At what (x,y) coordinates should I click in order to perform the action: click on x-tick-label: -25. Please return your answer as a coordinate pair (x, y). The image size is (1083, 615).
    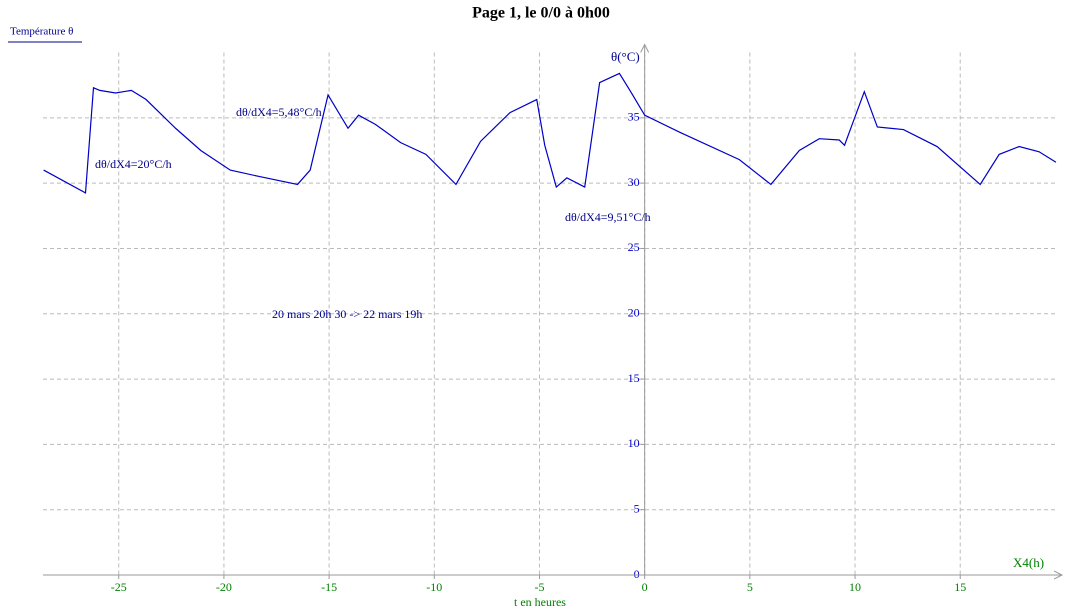
    Looking at the image, I should click on (119, 587).